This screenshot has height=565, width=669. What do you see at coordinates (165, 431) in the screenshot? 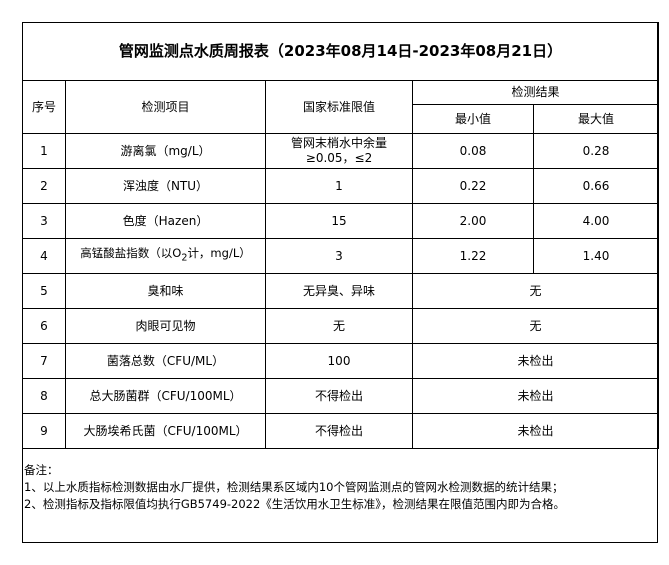
I see `cell-item: 大肠埃希氏菌（CFU/100ML）` at bounding box center [165, 431].